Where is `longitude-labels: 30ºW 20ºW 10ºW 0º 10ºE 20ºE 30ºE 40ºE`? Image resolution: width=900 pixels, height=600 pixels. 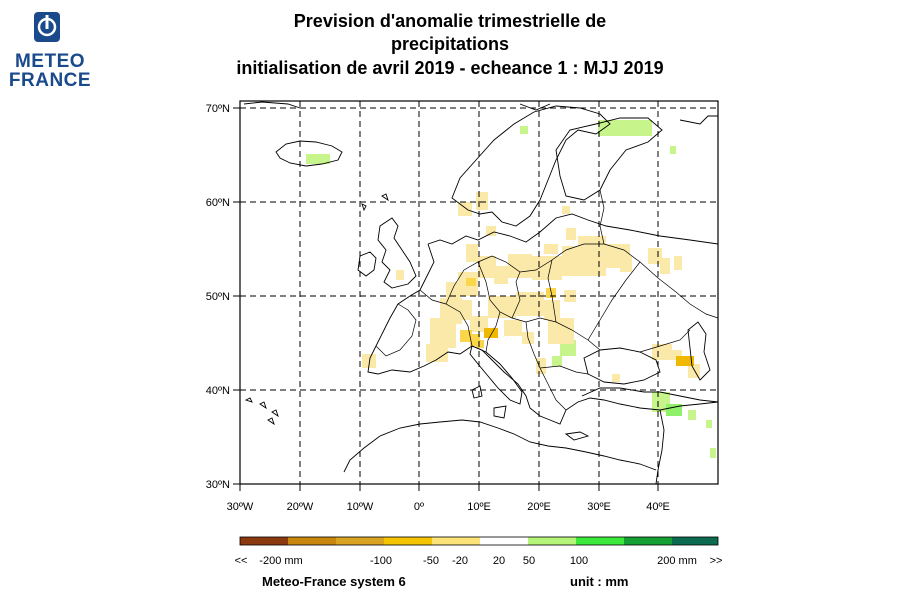
longitude-labels: 30ºW 20ºW 10ºW 0º 10ºE 20ºE 30ºE 40ºE is located at coordinates (448, 507).